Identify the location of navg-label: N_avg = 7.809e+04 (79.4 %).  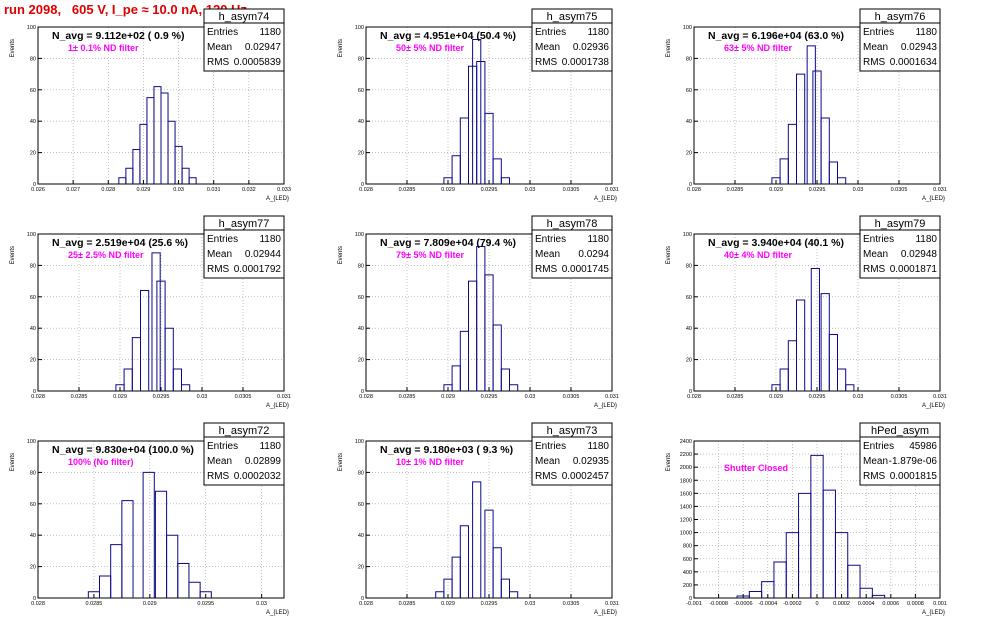
(448, 243).